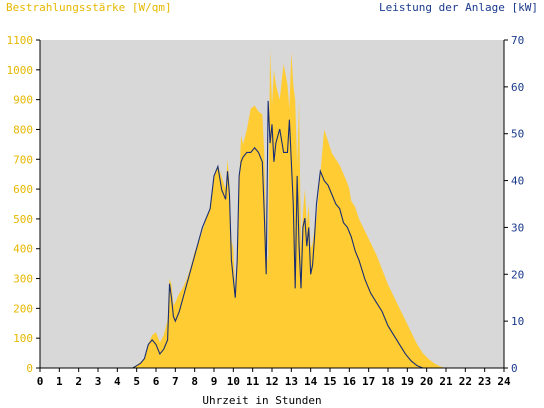 This screenshot has width=544, height=408. Describe the element at coordinates (136, 381) in the screenshot. I see `x-tick-label: 5` at that location.